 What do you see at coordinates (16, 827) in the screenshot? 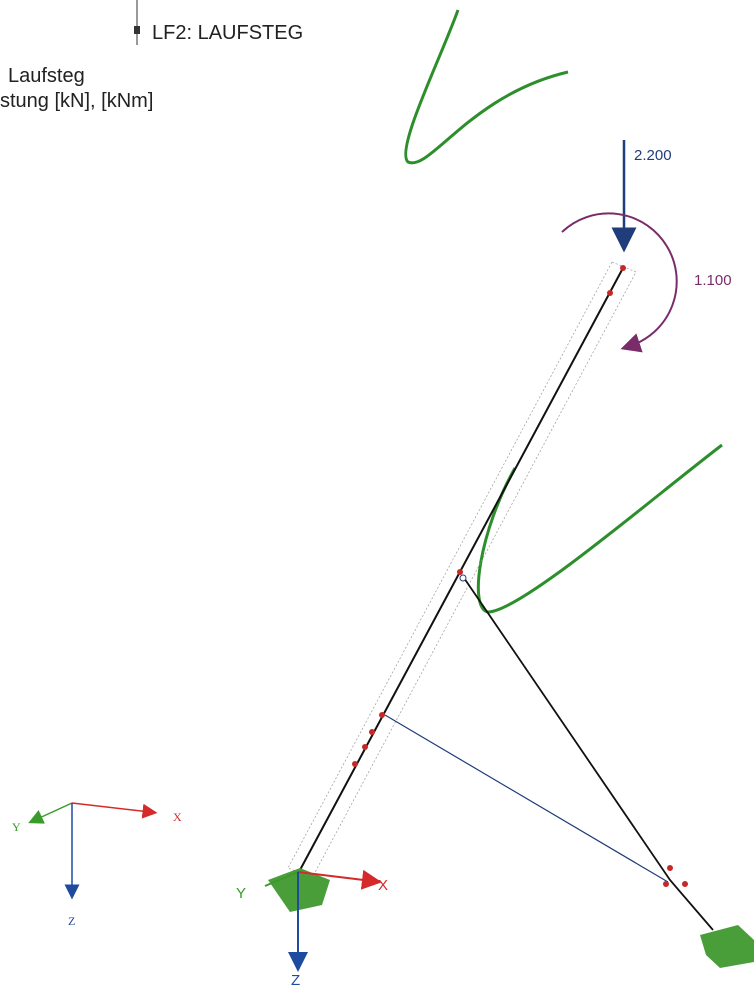
I see `axis-y-label: Y` at bounding box center [16, 827].